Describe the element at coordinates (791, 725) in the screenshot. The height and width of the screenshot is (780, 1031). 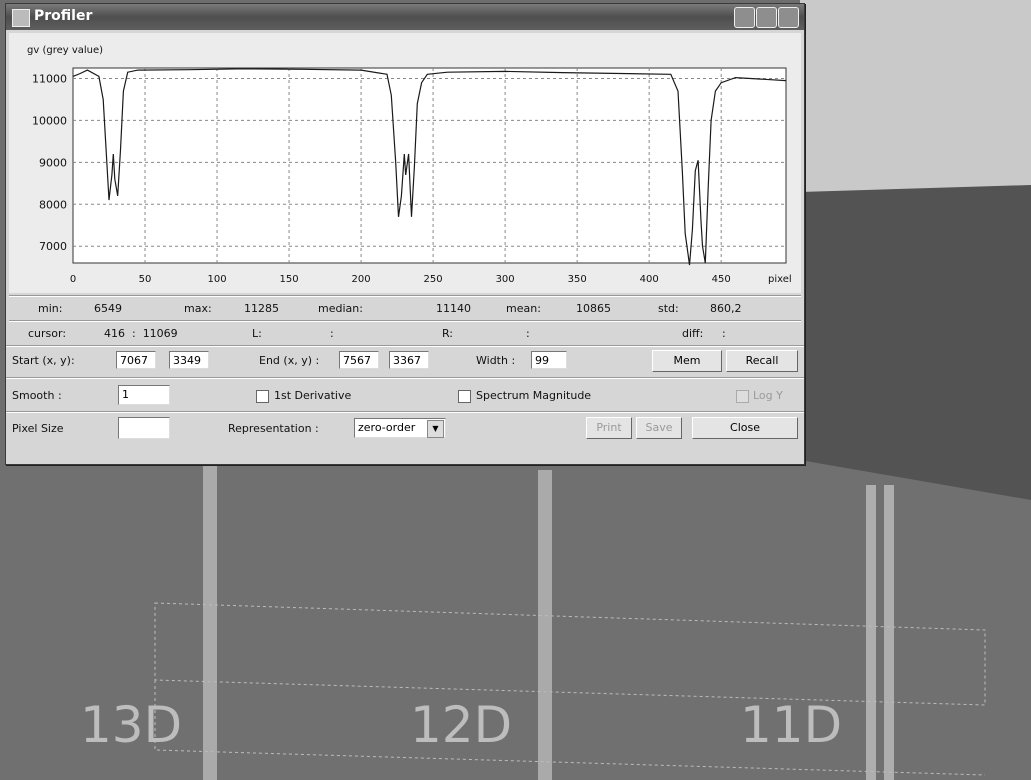
I see `image-label: 11D` at that location.